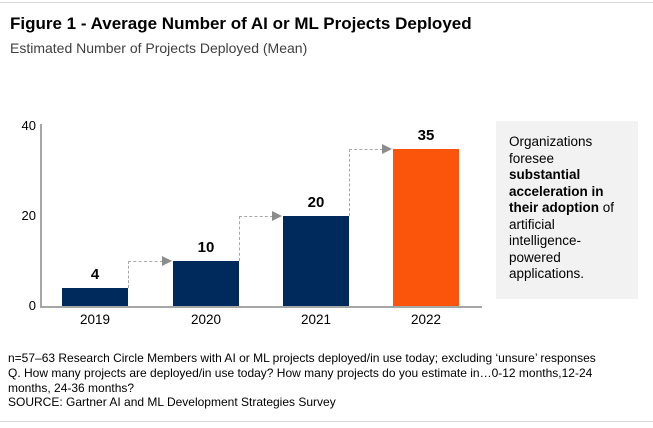  I want to click on footnote-line: months, 24-36 months?, so click(71, 387).